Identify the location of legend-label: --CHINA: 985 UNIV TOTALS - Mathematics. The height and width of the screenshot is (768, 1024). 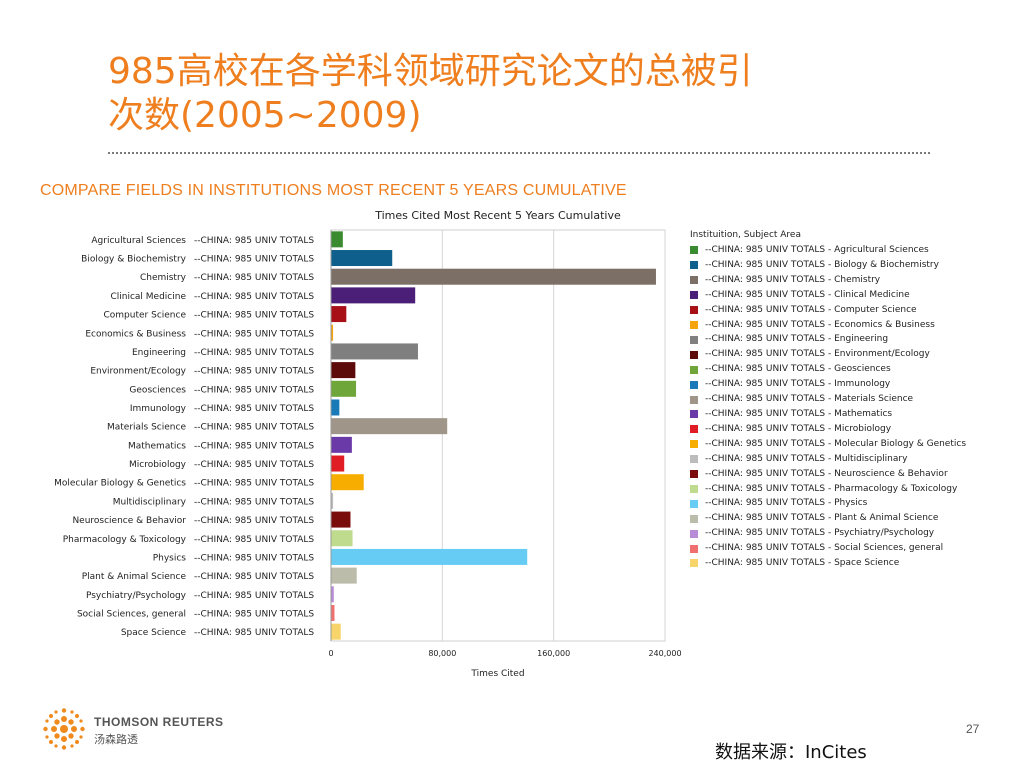
(799, 413).